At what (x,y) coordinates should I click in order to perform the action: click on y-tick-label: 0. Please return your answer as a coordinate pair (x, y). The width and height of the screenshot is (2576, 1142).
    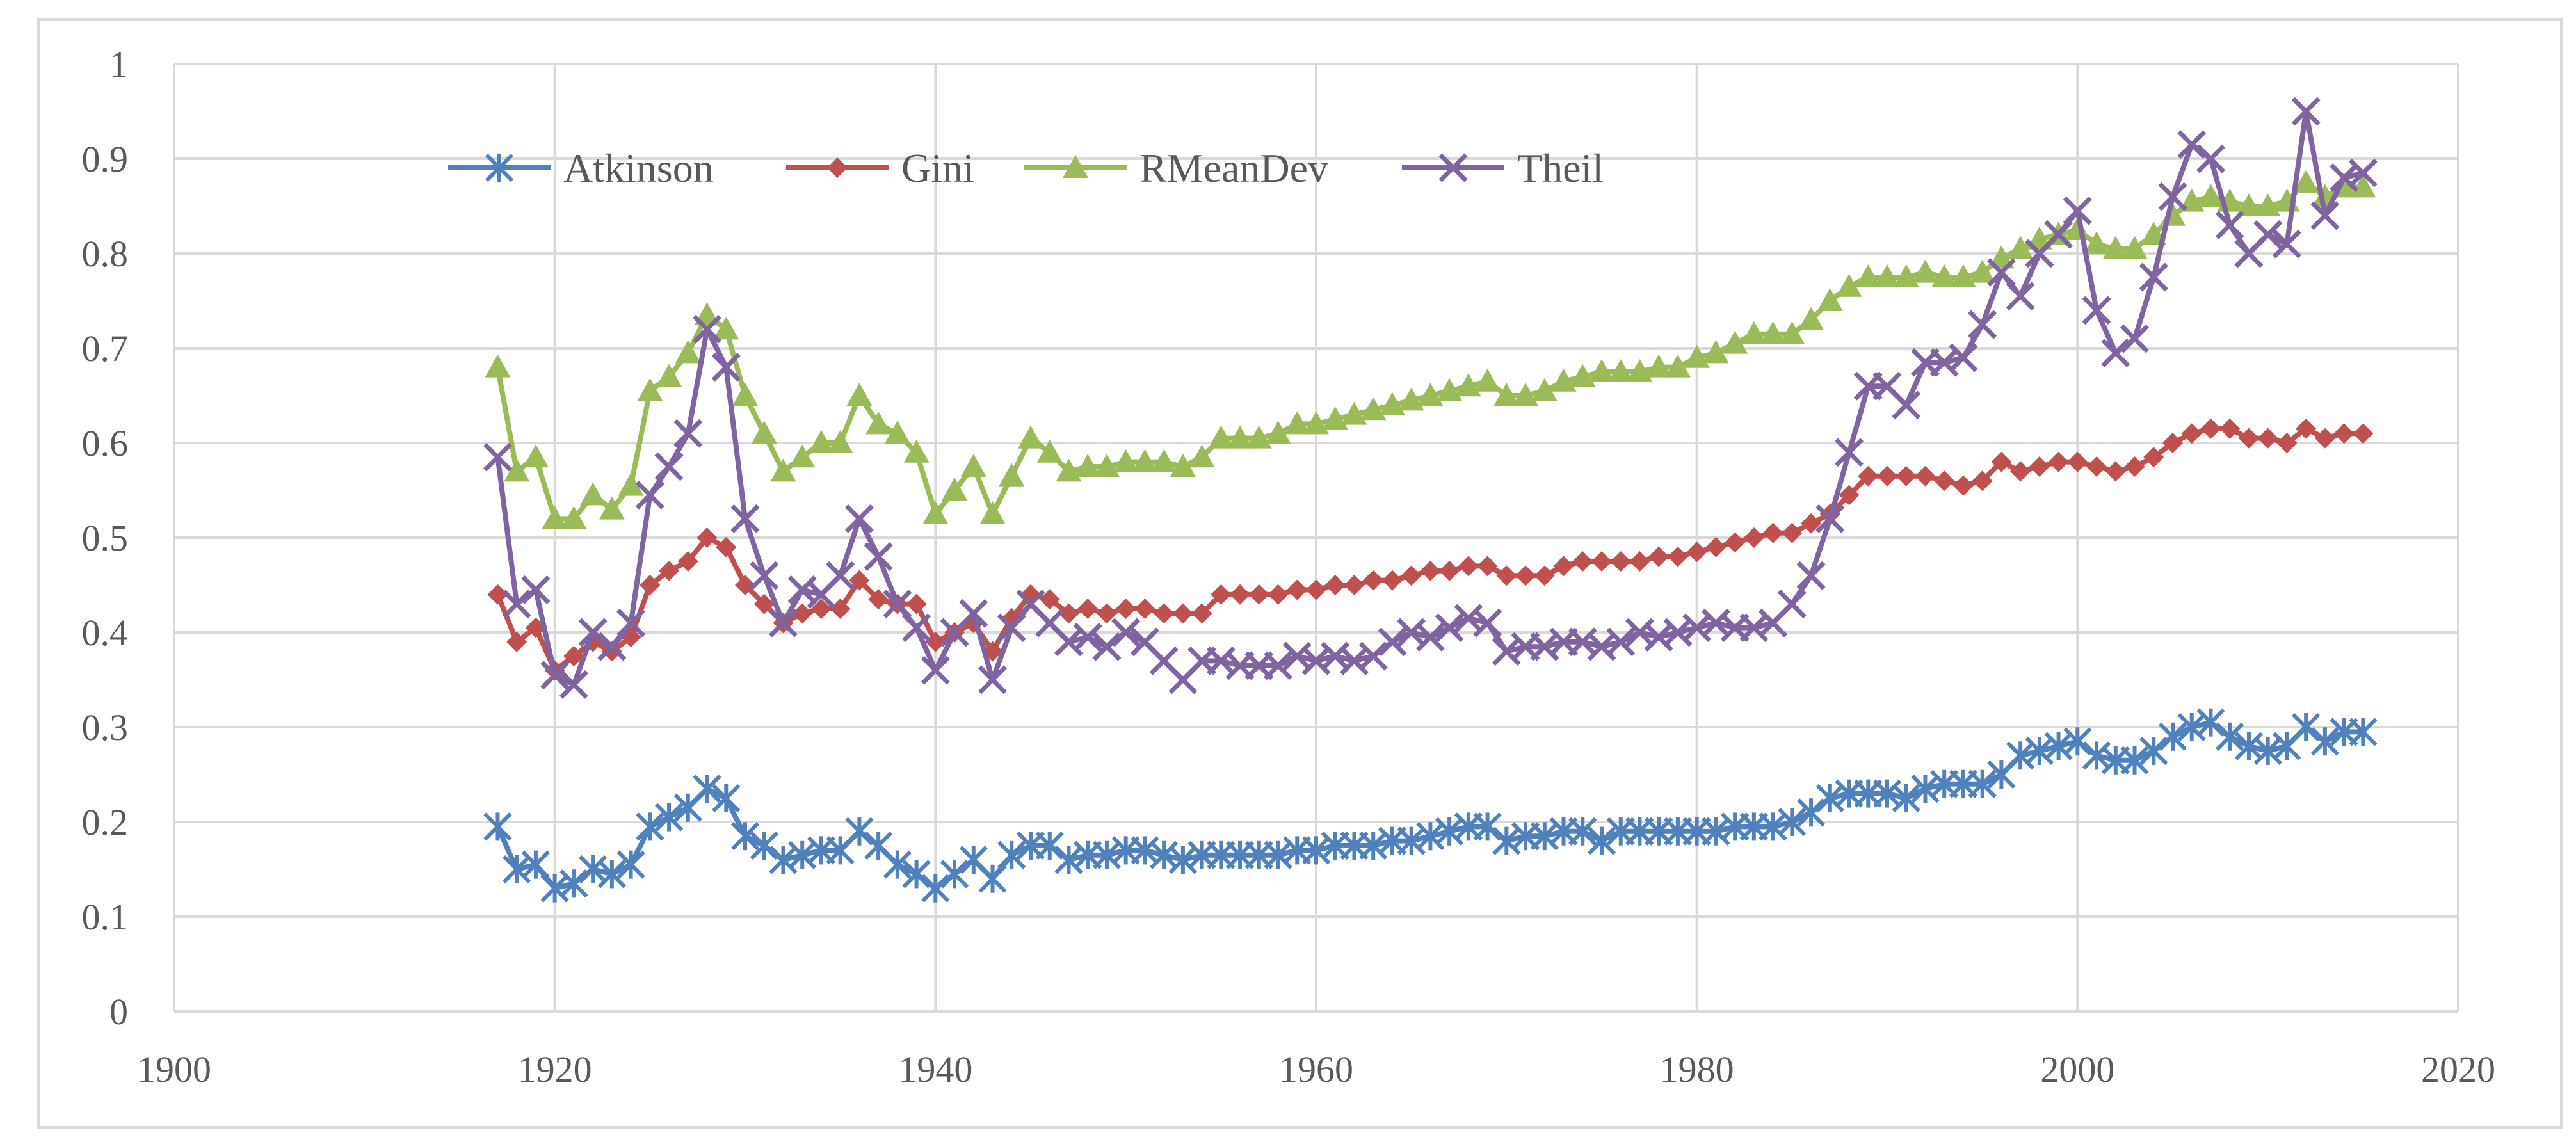
    Looking at the image, I should click on (118, 1012).